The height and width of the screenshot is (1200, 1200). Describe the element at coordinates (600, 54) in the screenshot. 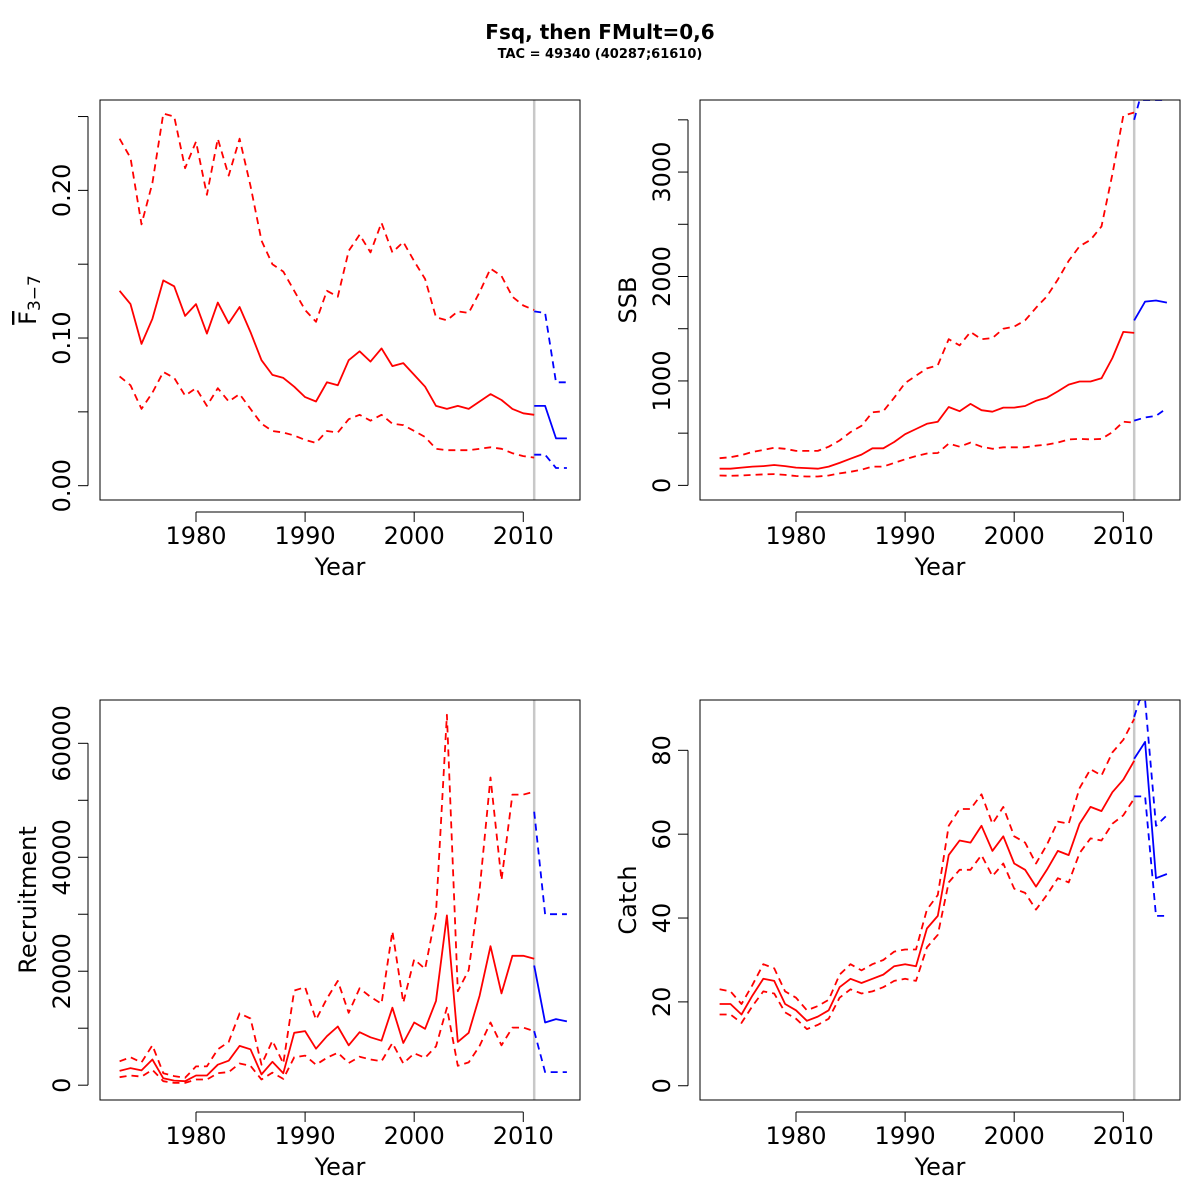

I see `chart-subtitle: TAC = 49340 (40287;61610)` at that location.